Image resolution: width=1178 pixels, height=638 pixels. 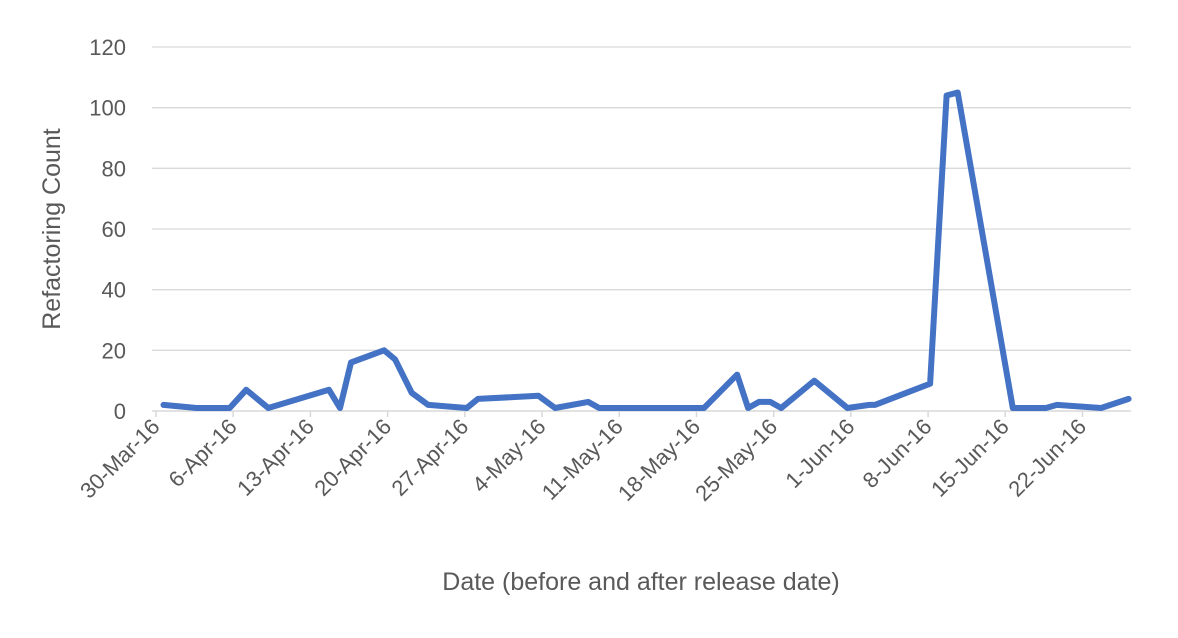 I want to click on x-tick-label: 13-Apr-16, so click(x=275, y=457).